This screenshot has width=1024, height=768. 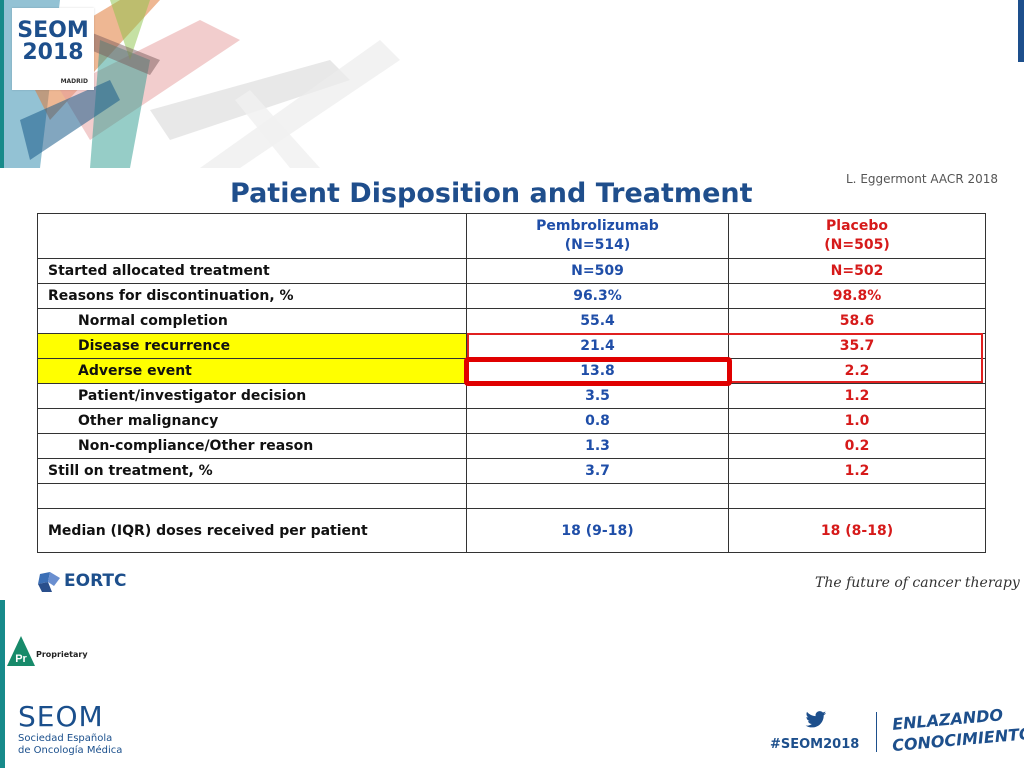 I want to click on table-row: Other malignancy 0.8 1.0, so click(x=511, y=421).